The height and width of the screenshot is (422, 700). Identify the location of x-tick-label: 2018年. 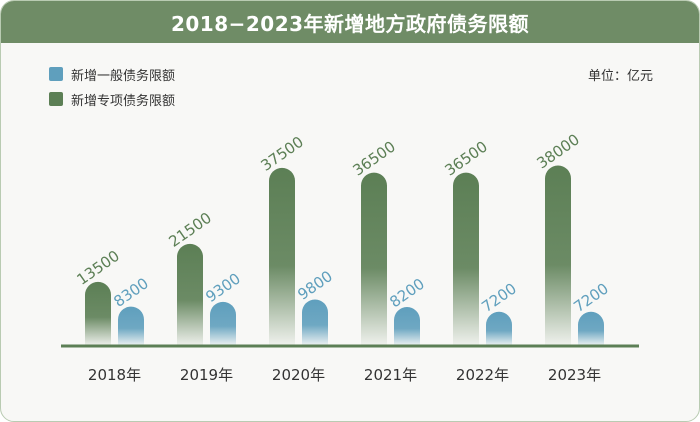
(114, 375).